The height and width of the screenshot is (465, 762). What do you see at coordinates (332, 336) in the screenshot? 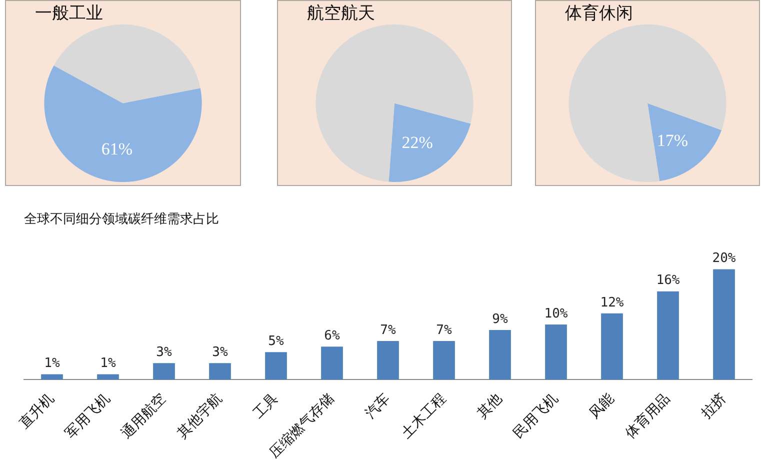
I see `data-label: 6%` at bounding box center [332, 336].